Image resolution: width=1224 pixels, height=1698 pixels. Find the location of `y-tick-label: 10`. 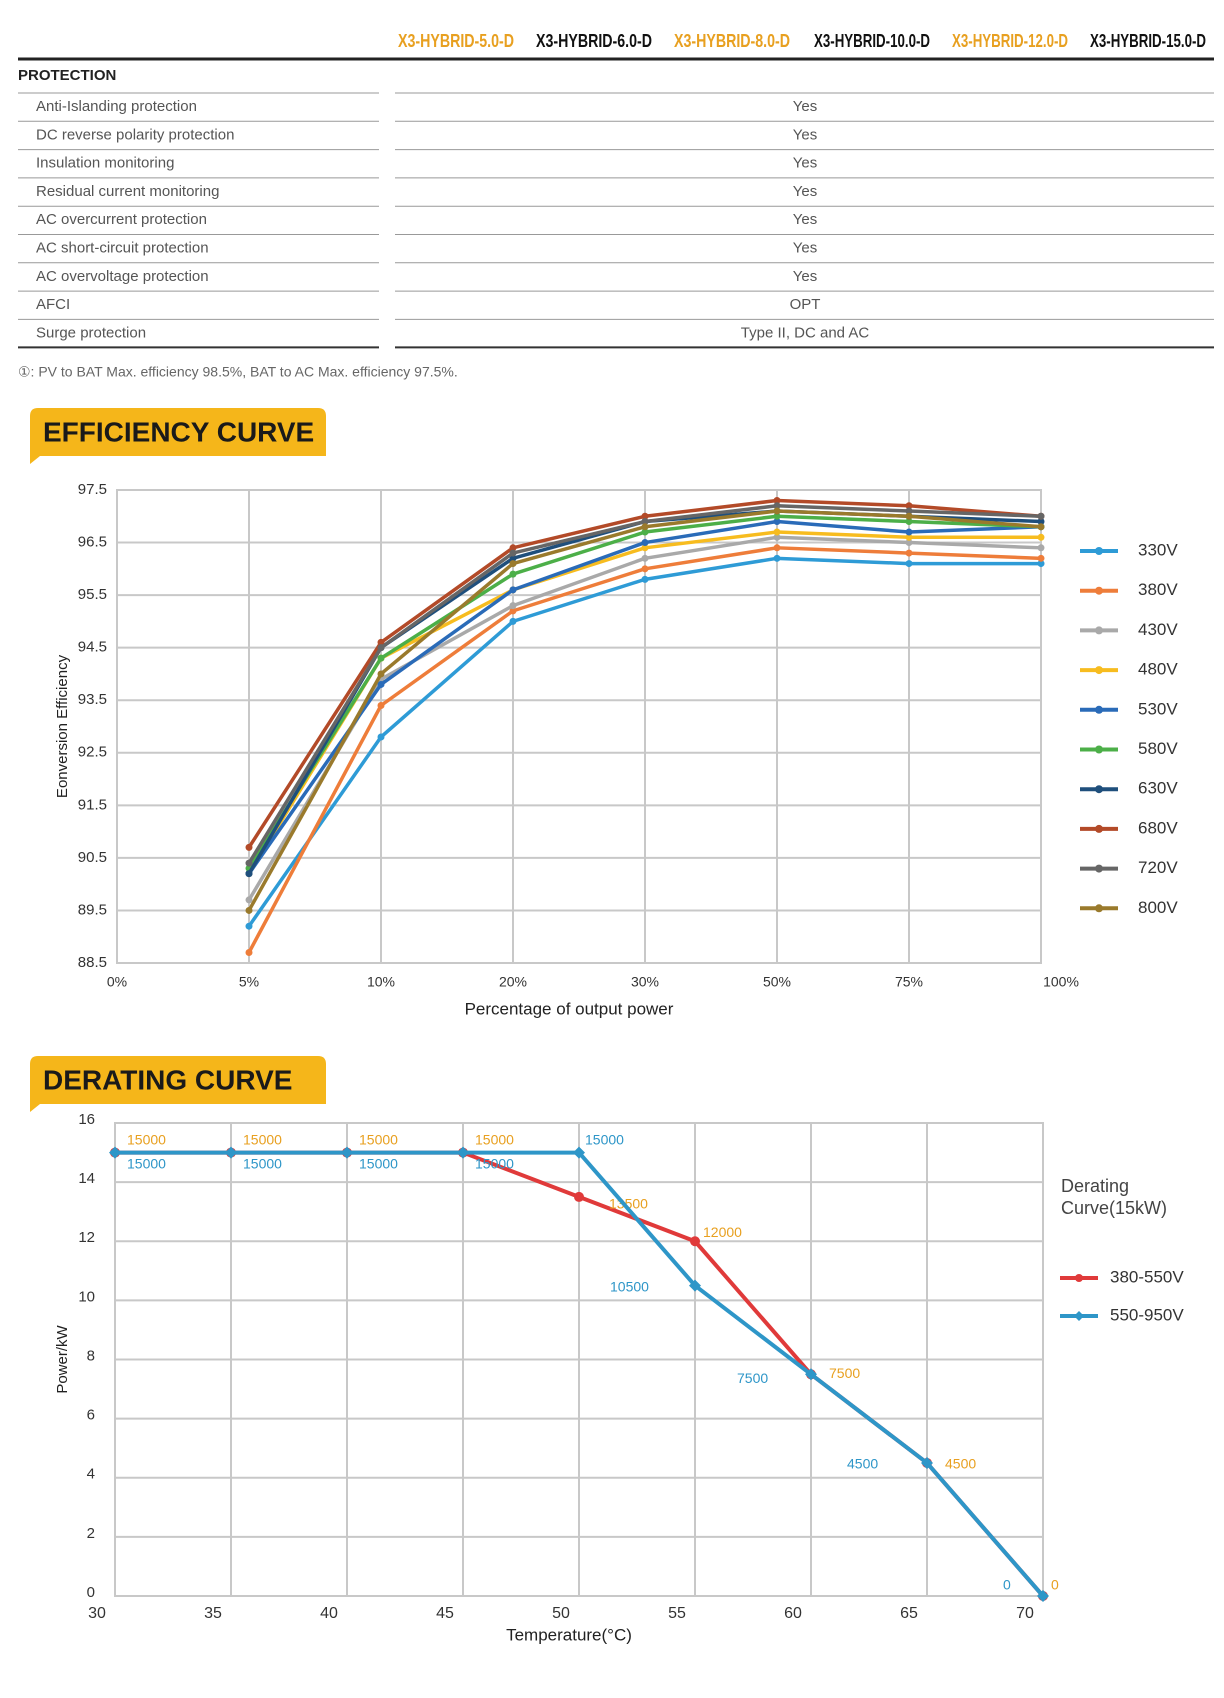

y-tick-label: 10 is located at coordinates (86, 1296).